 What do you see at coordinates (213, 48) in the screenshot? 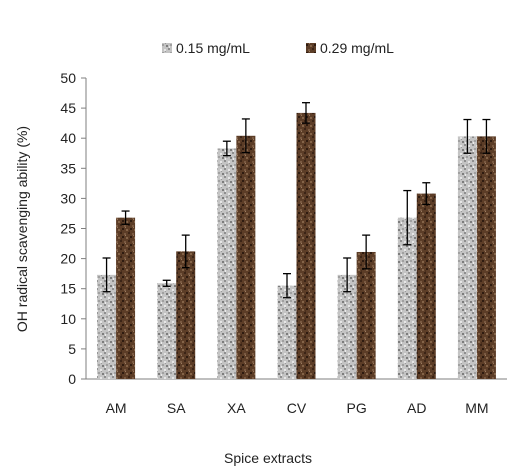
I see `legend-label-series-1: 0.15 mg/mL` at bounding box center [213, 48].